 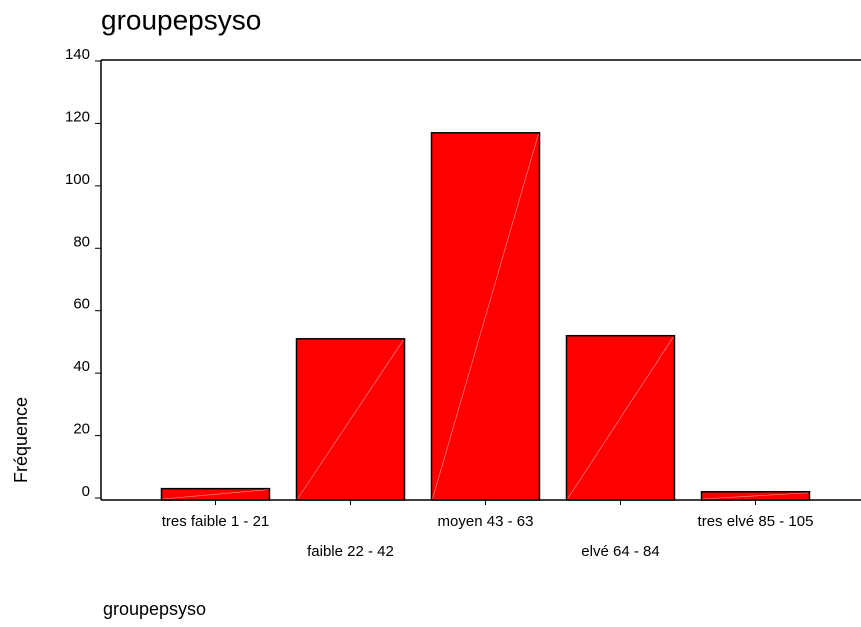 What do you see at coordinates (77, 179) in the screenshot?
I see `y-tick-label: 100` at bounding box center [77, 179].